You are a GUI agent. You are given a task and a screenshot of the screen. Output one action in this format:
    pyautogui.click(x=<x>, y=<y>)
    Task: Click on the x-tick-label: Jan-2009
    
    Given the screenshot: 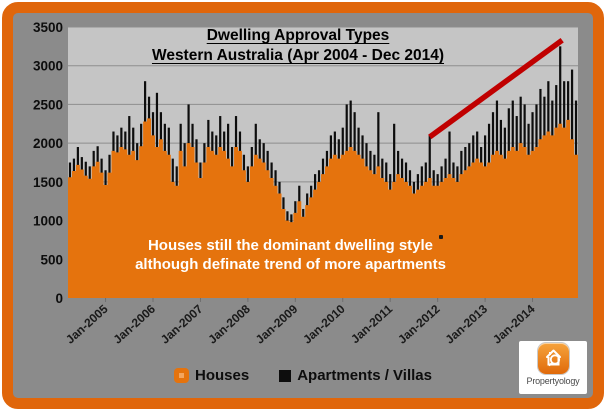 What is the action you would take?
    pyautogui.click(x=277, y=324)
    